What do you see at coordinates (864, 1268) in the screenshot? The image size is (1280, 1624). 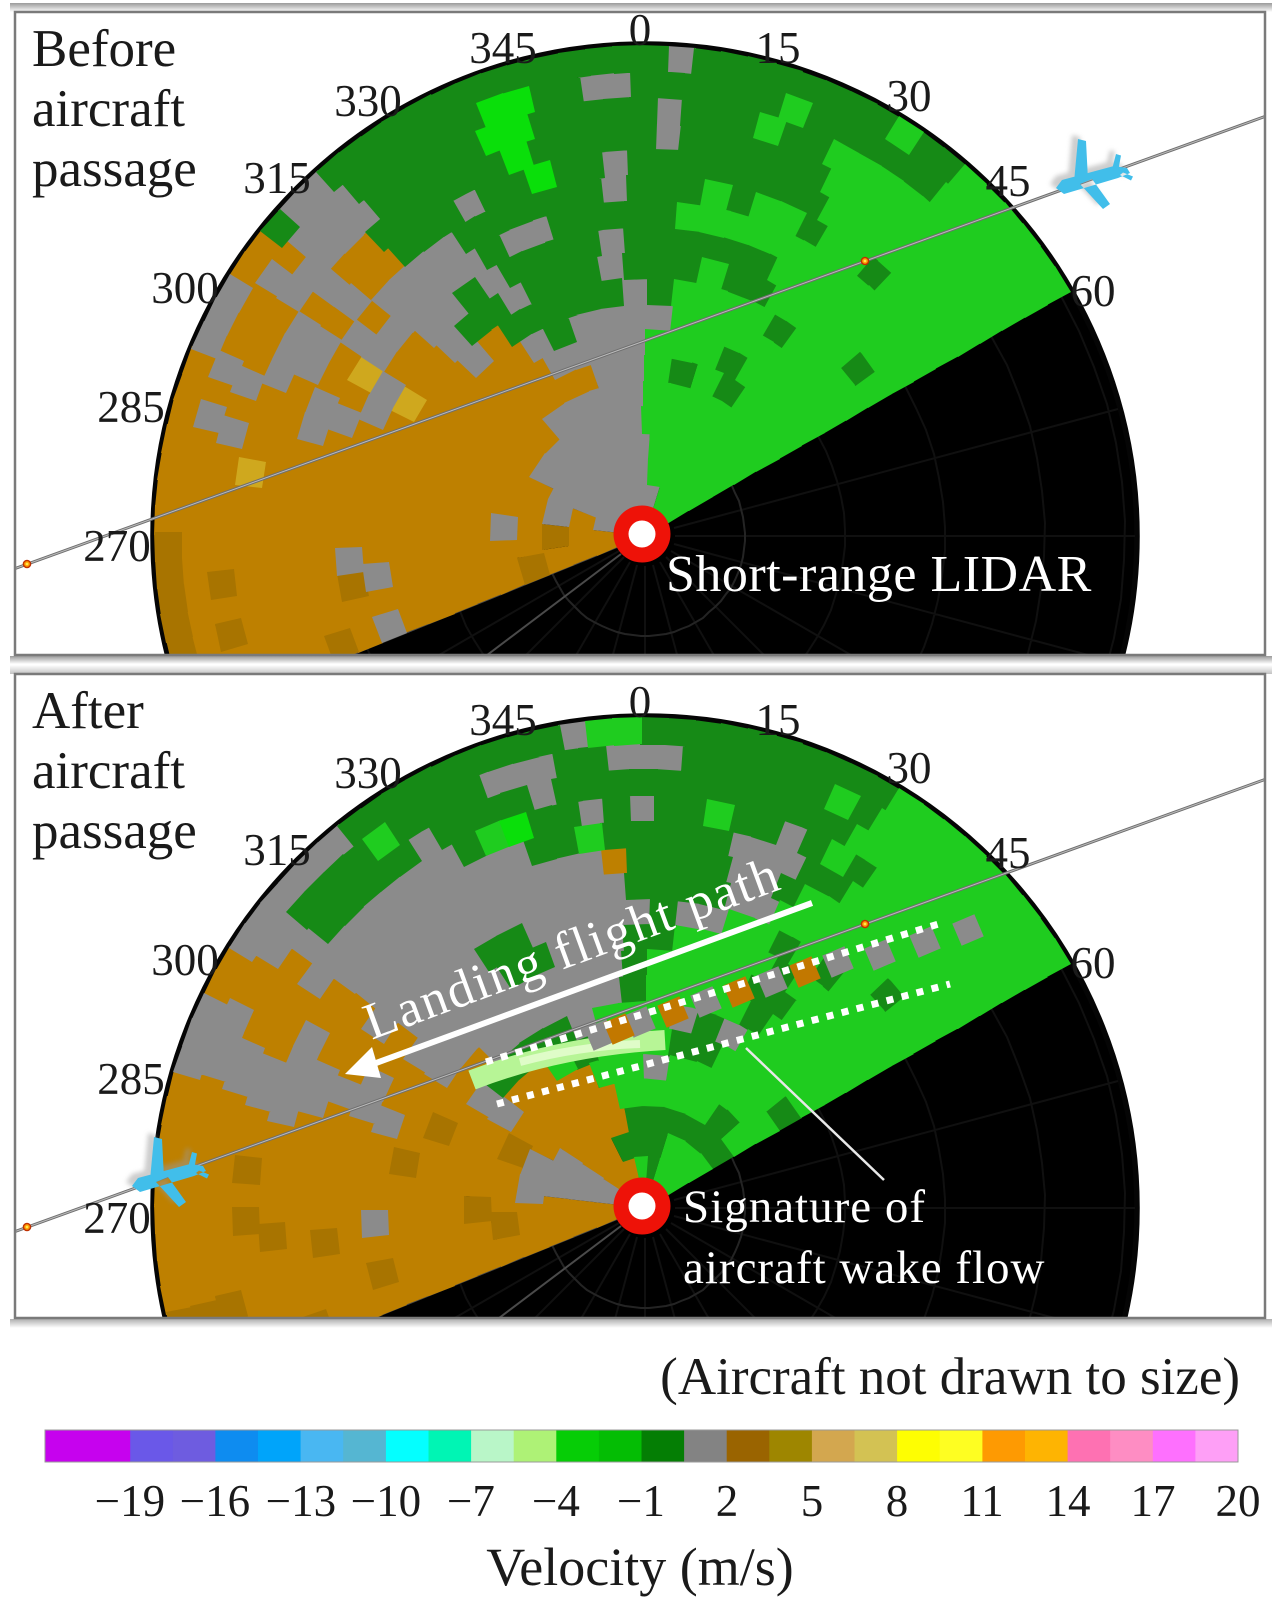 I see `svg-text: aircraft wake flow` at bounding box center [864, 1268].